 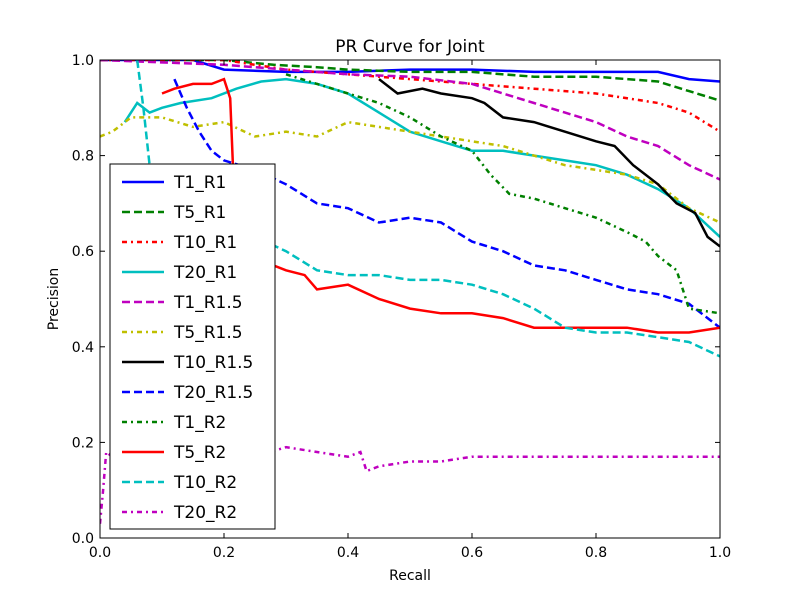 I want to click on y-tick-label: 0.8, so click(x=83, y=157).